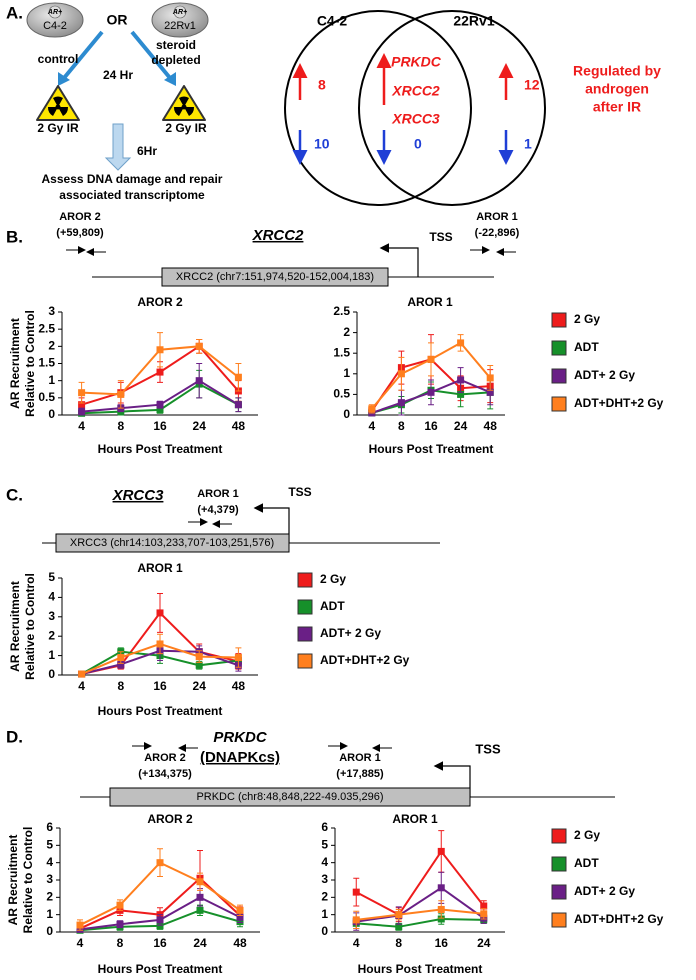 Image resolution: width=696 pixels, height=980 pixels. Describe the element at coordinates (176, 45) in the screenshot. I see `condition-label: steroid` at that location.